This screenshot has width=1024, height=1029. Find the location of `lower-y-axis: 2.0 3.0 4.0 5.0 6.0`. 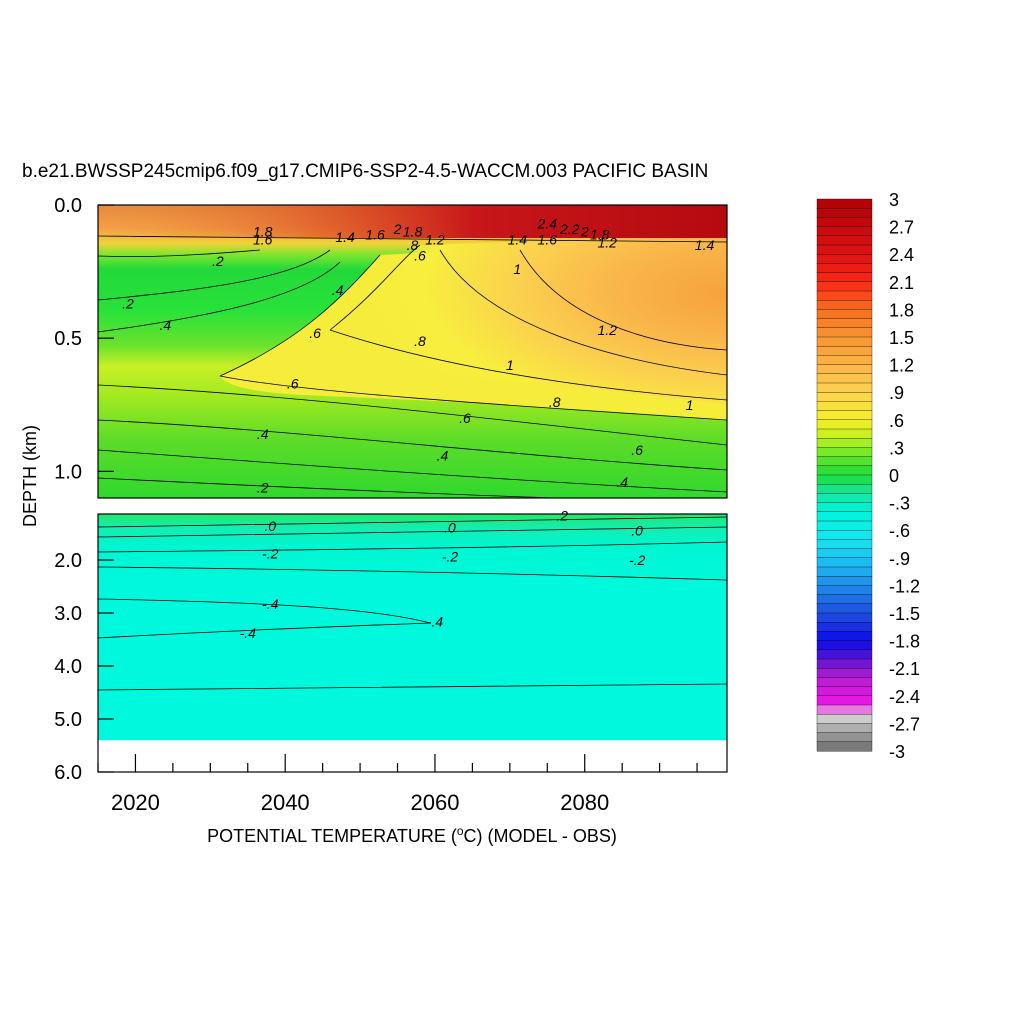

lower-y-axis: 2.0 3.0 4.0 5.0 6.0 is located at coordinates (84, 667).